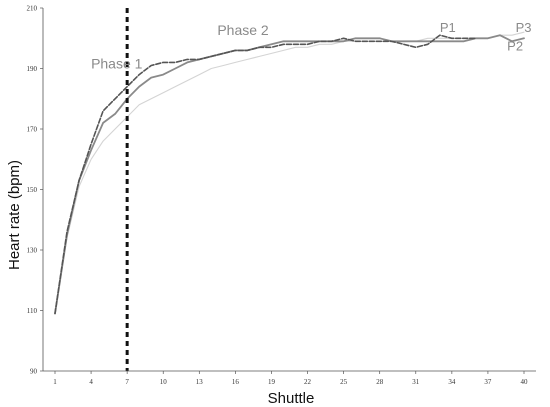  Describe the element at coordinates (164, 382) in the screenshot. I see `x-tick-label: 10` at that location.